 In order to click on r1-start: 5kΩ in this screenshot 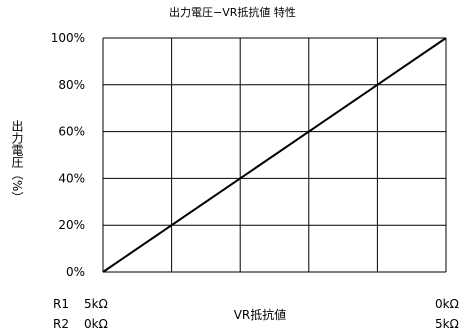, I will do `click(96, 304)`.